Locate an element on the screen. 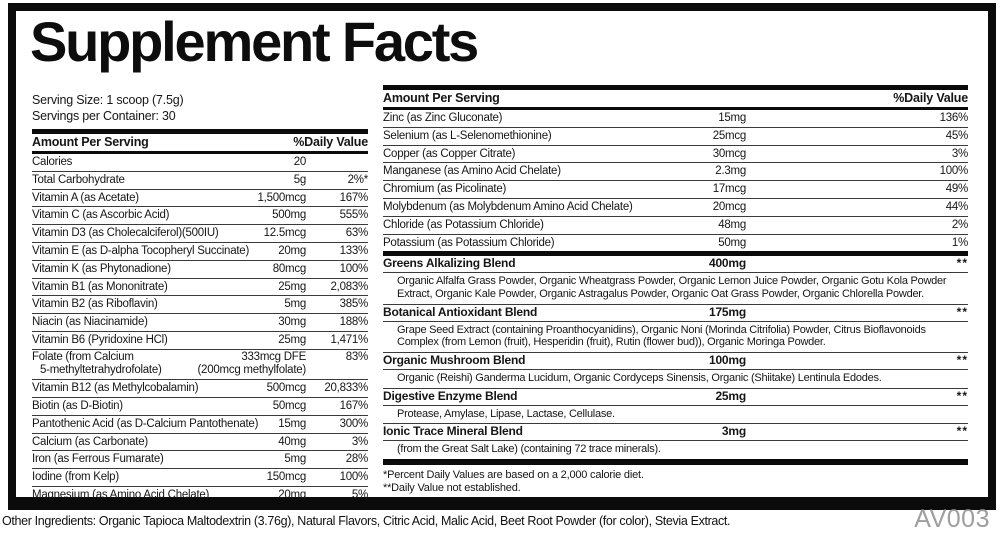 The image size is (1000, 543). header-amount-per-serving: Amount Per Serving is located at coordinates (441, 98).